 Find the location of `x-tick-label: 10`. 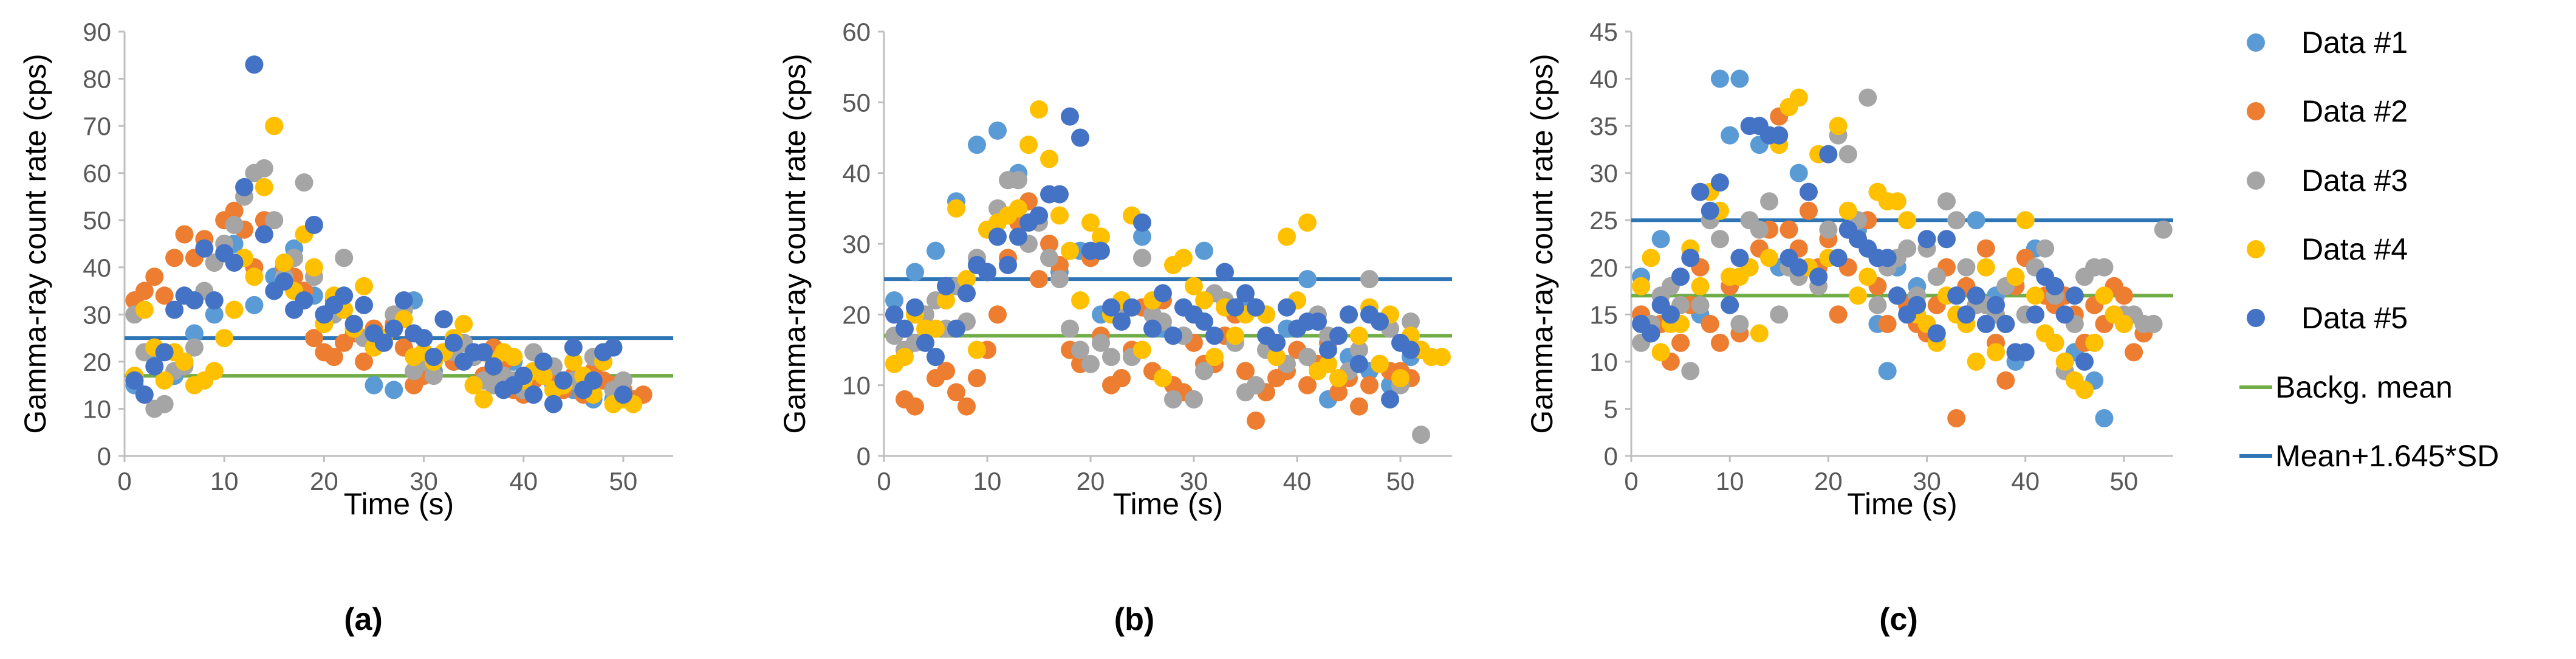

x-tick-label: 10 is located at coordinates (1730, 481).